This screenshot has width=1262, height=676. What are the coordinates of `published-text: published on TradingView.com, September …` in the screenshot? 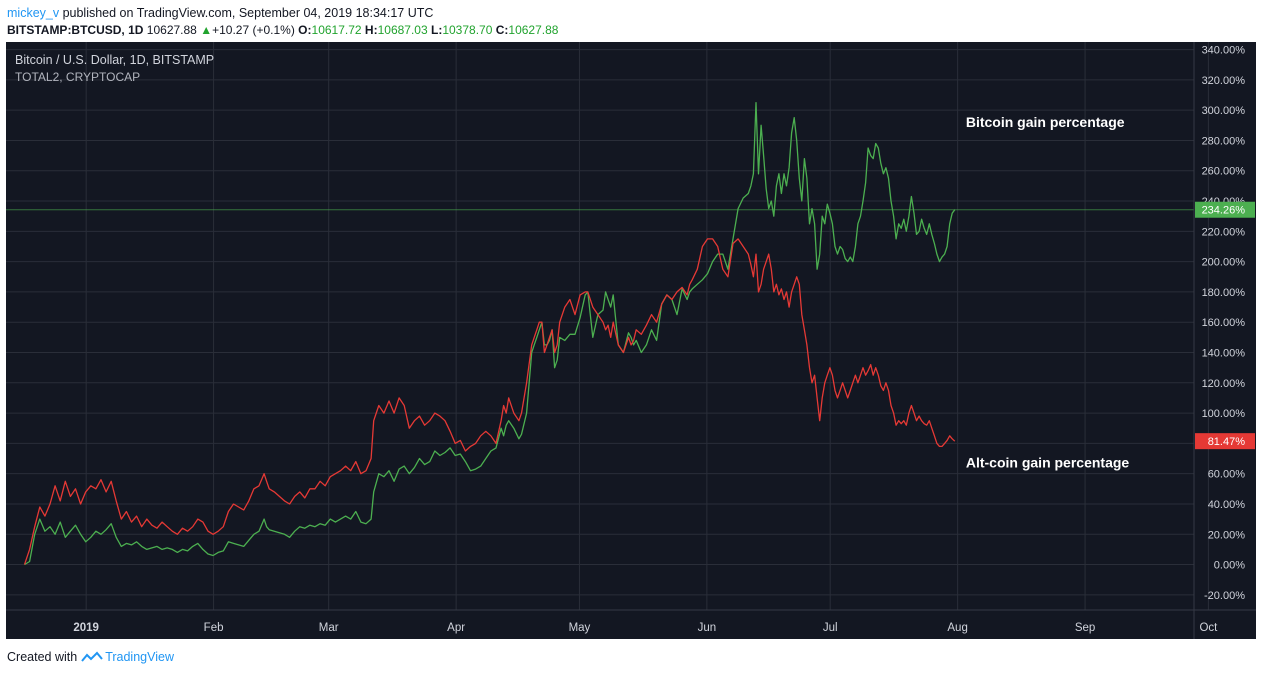 It's located at (246, 13).